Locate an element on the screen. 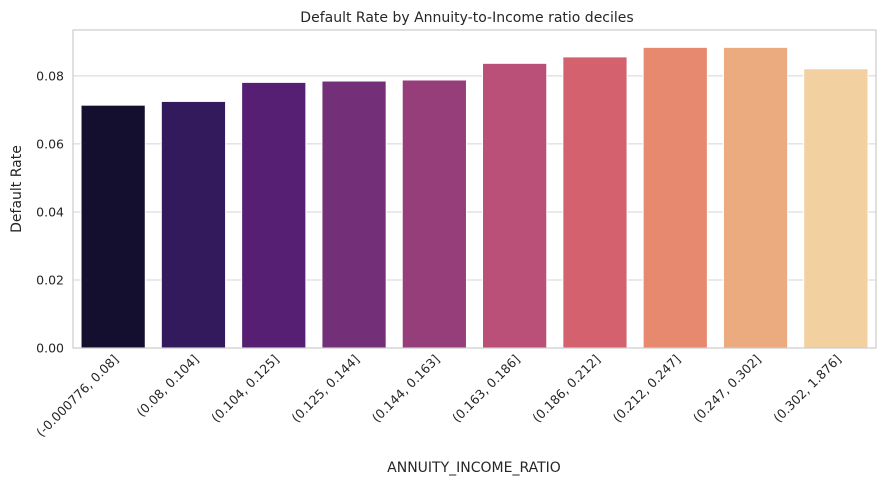 The image size is (884, 484). y-tick-label: 0.00 is located at coordinates (50, 348).